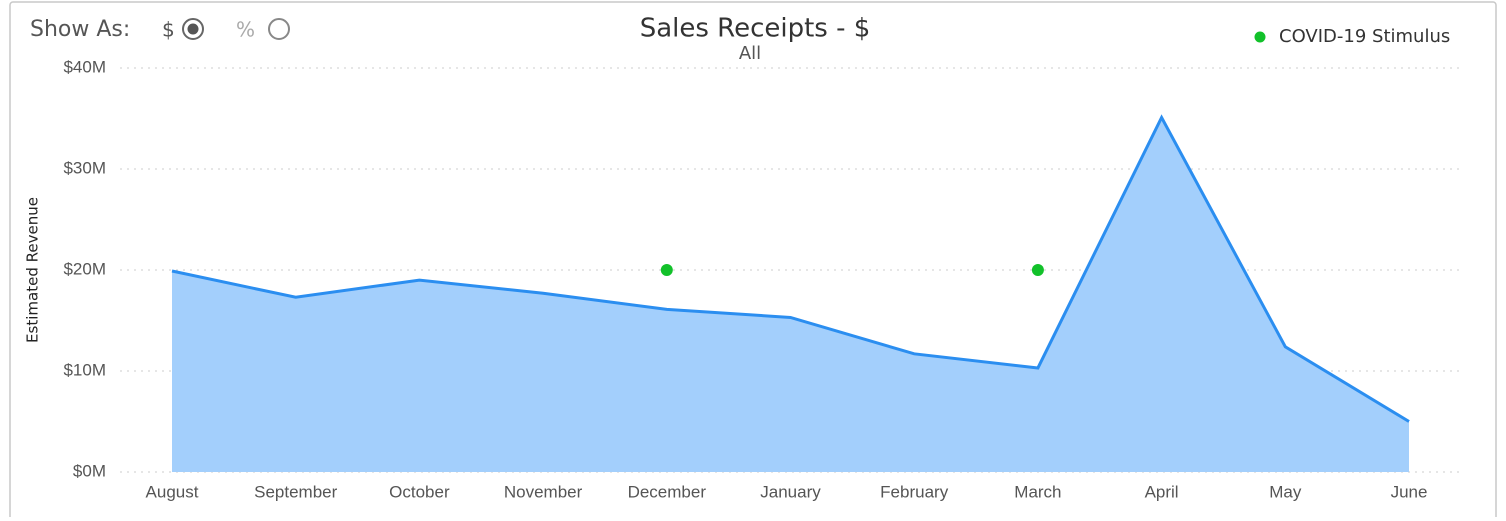 The image size is (1506, 521). I want to click on radio-dollar-dot, so click(193, 29).